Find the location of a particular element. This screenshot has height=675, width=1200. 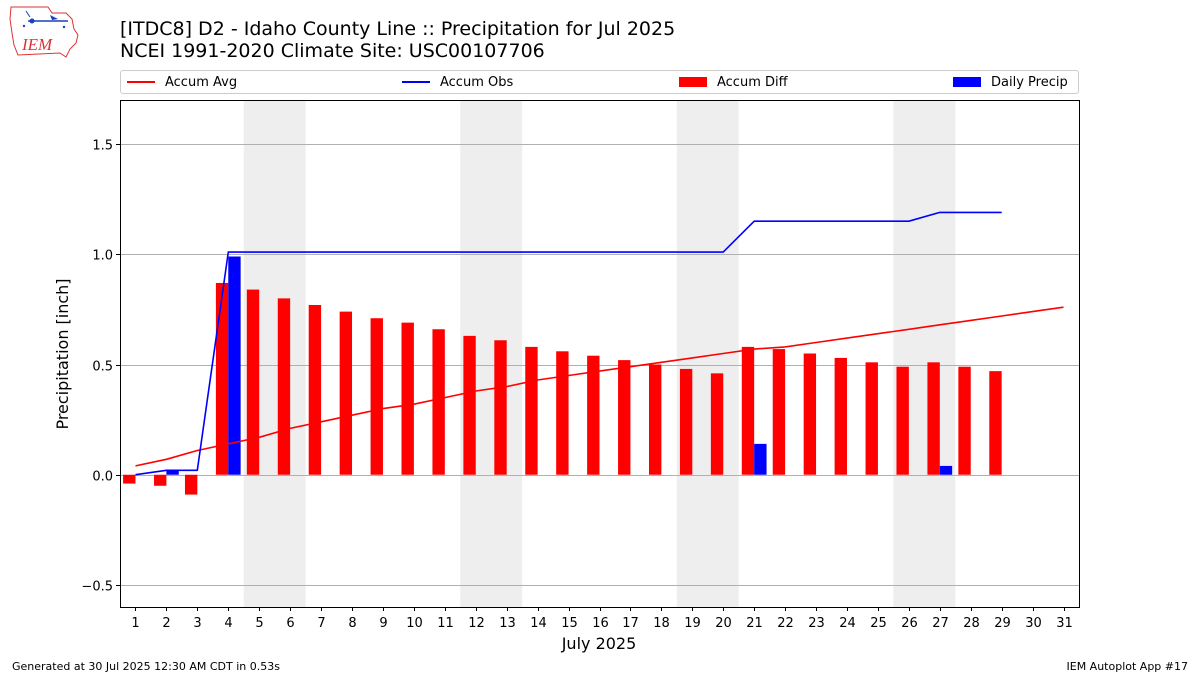

y-axis-label: Precipitation [inch] is located at coordinates (62, 353).